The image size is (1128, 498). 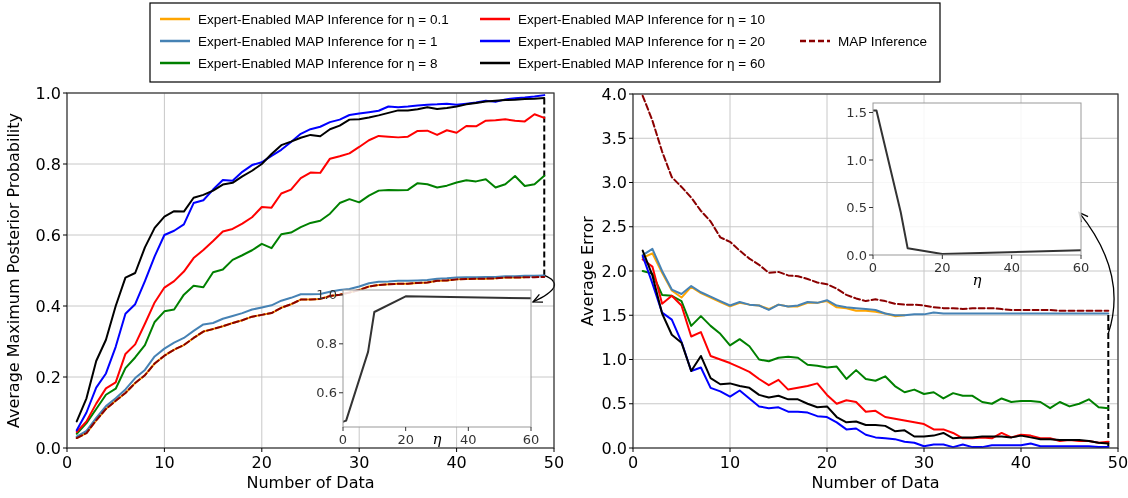 I want to click on y-tick-label: 0.2, so click(x=48, y=377).